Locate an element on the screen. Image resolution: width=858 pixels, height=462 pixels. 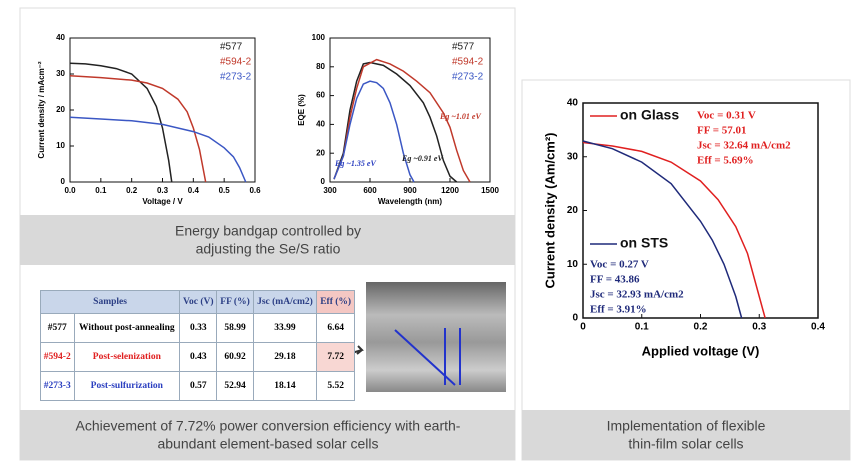
caption: Energy bandgap controlled by is located at coordinates (268, 231).